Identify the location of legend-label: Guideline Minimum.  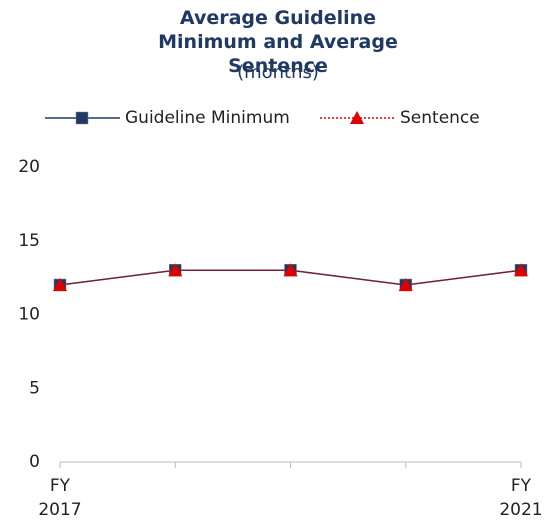
(207, 118).